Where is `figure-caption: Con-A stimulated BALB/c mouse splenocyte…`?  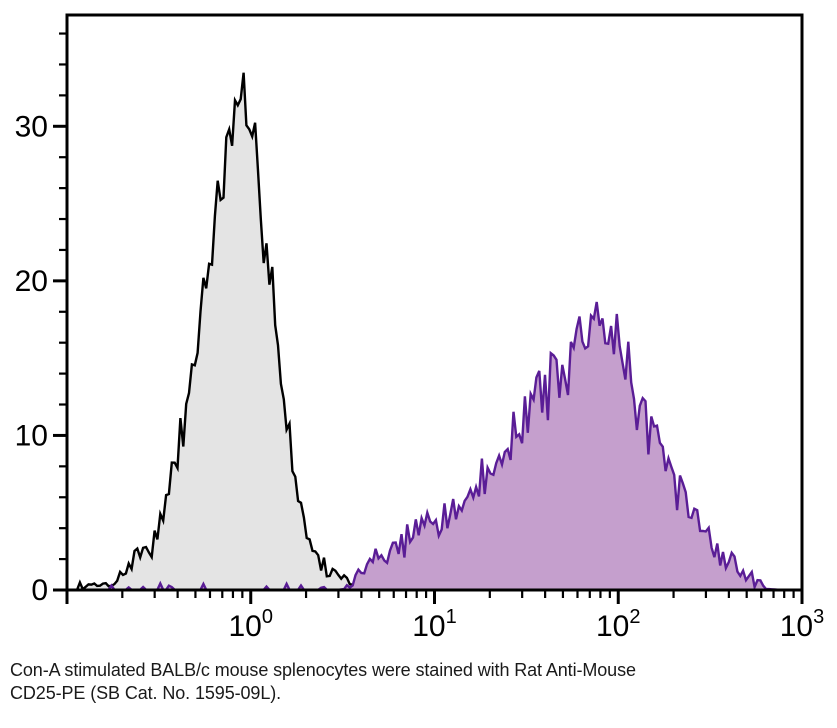
figure-caption: Con-A stimulated BALB/c mouse splenocyte… is located at coordinates (417, 682).